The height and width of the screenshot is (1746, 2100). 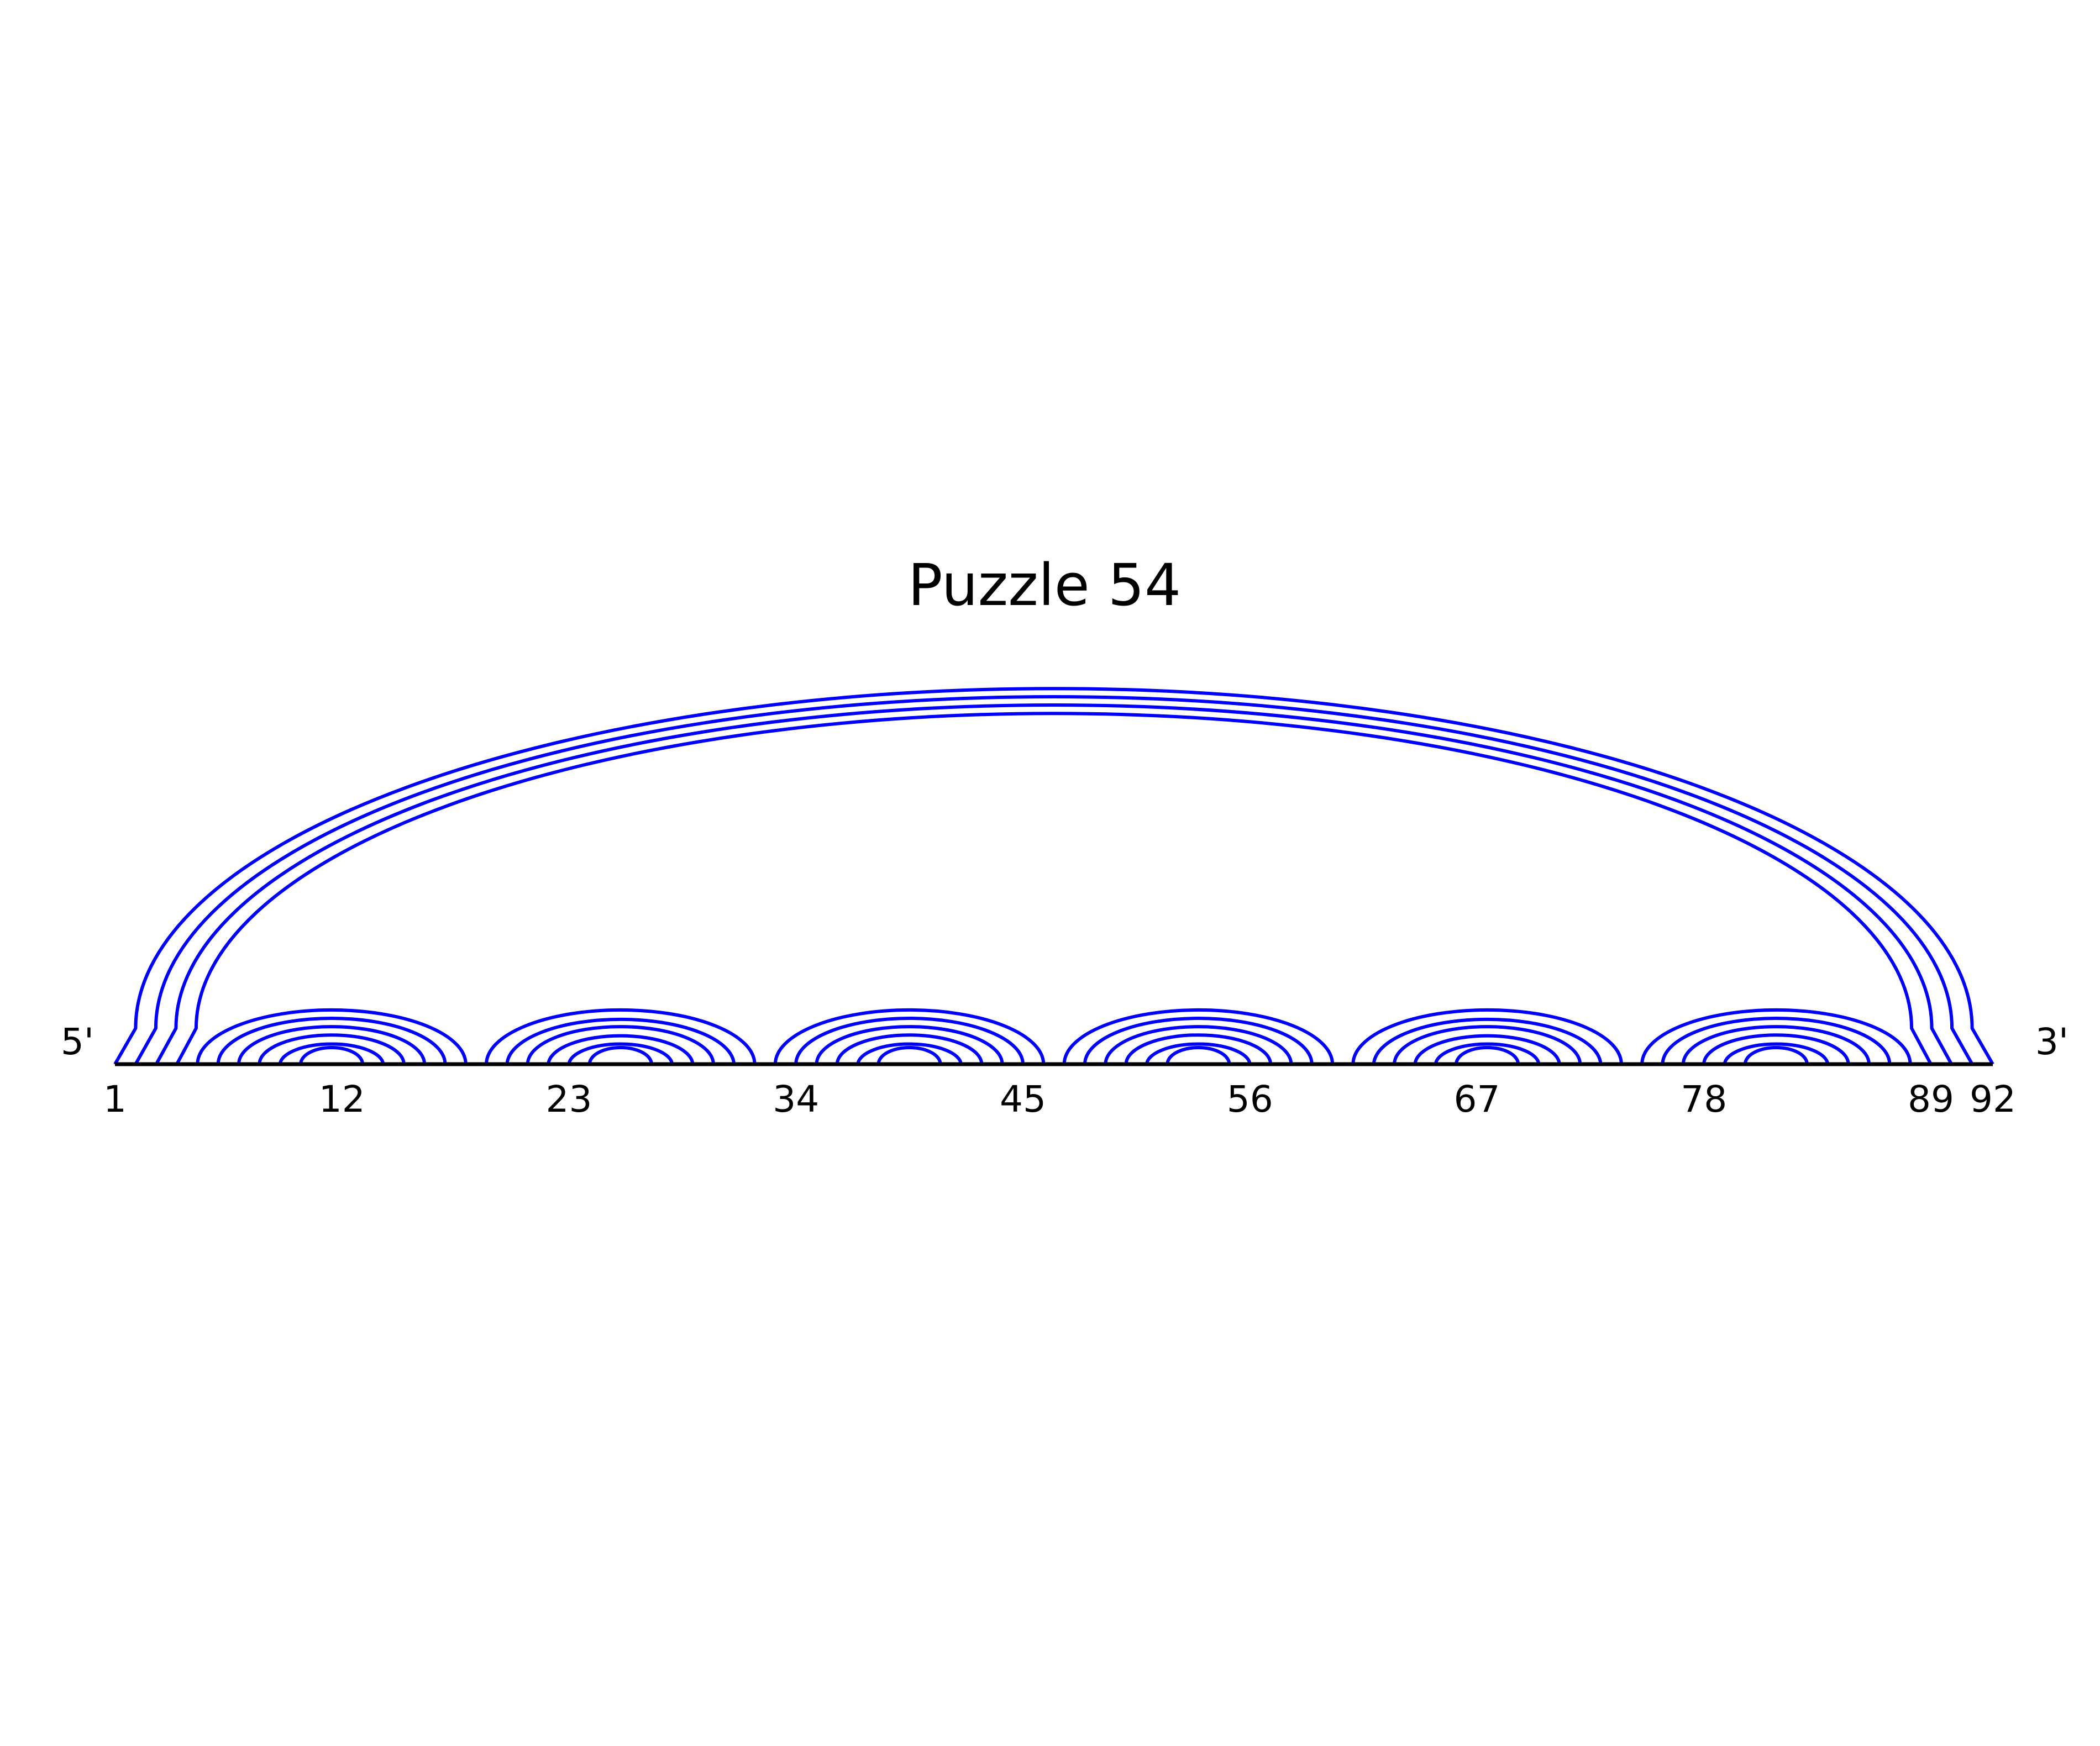 I want to click on tick-label-1: 1, so click(x=115, y=1099).